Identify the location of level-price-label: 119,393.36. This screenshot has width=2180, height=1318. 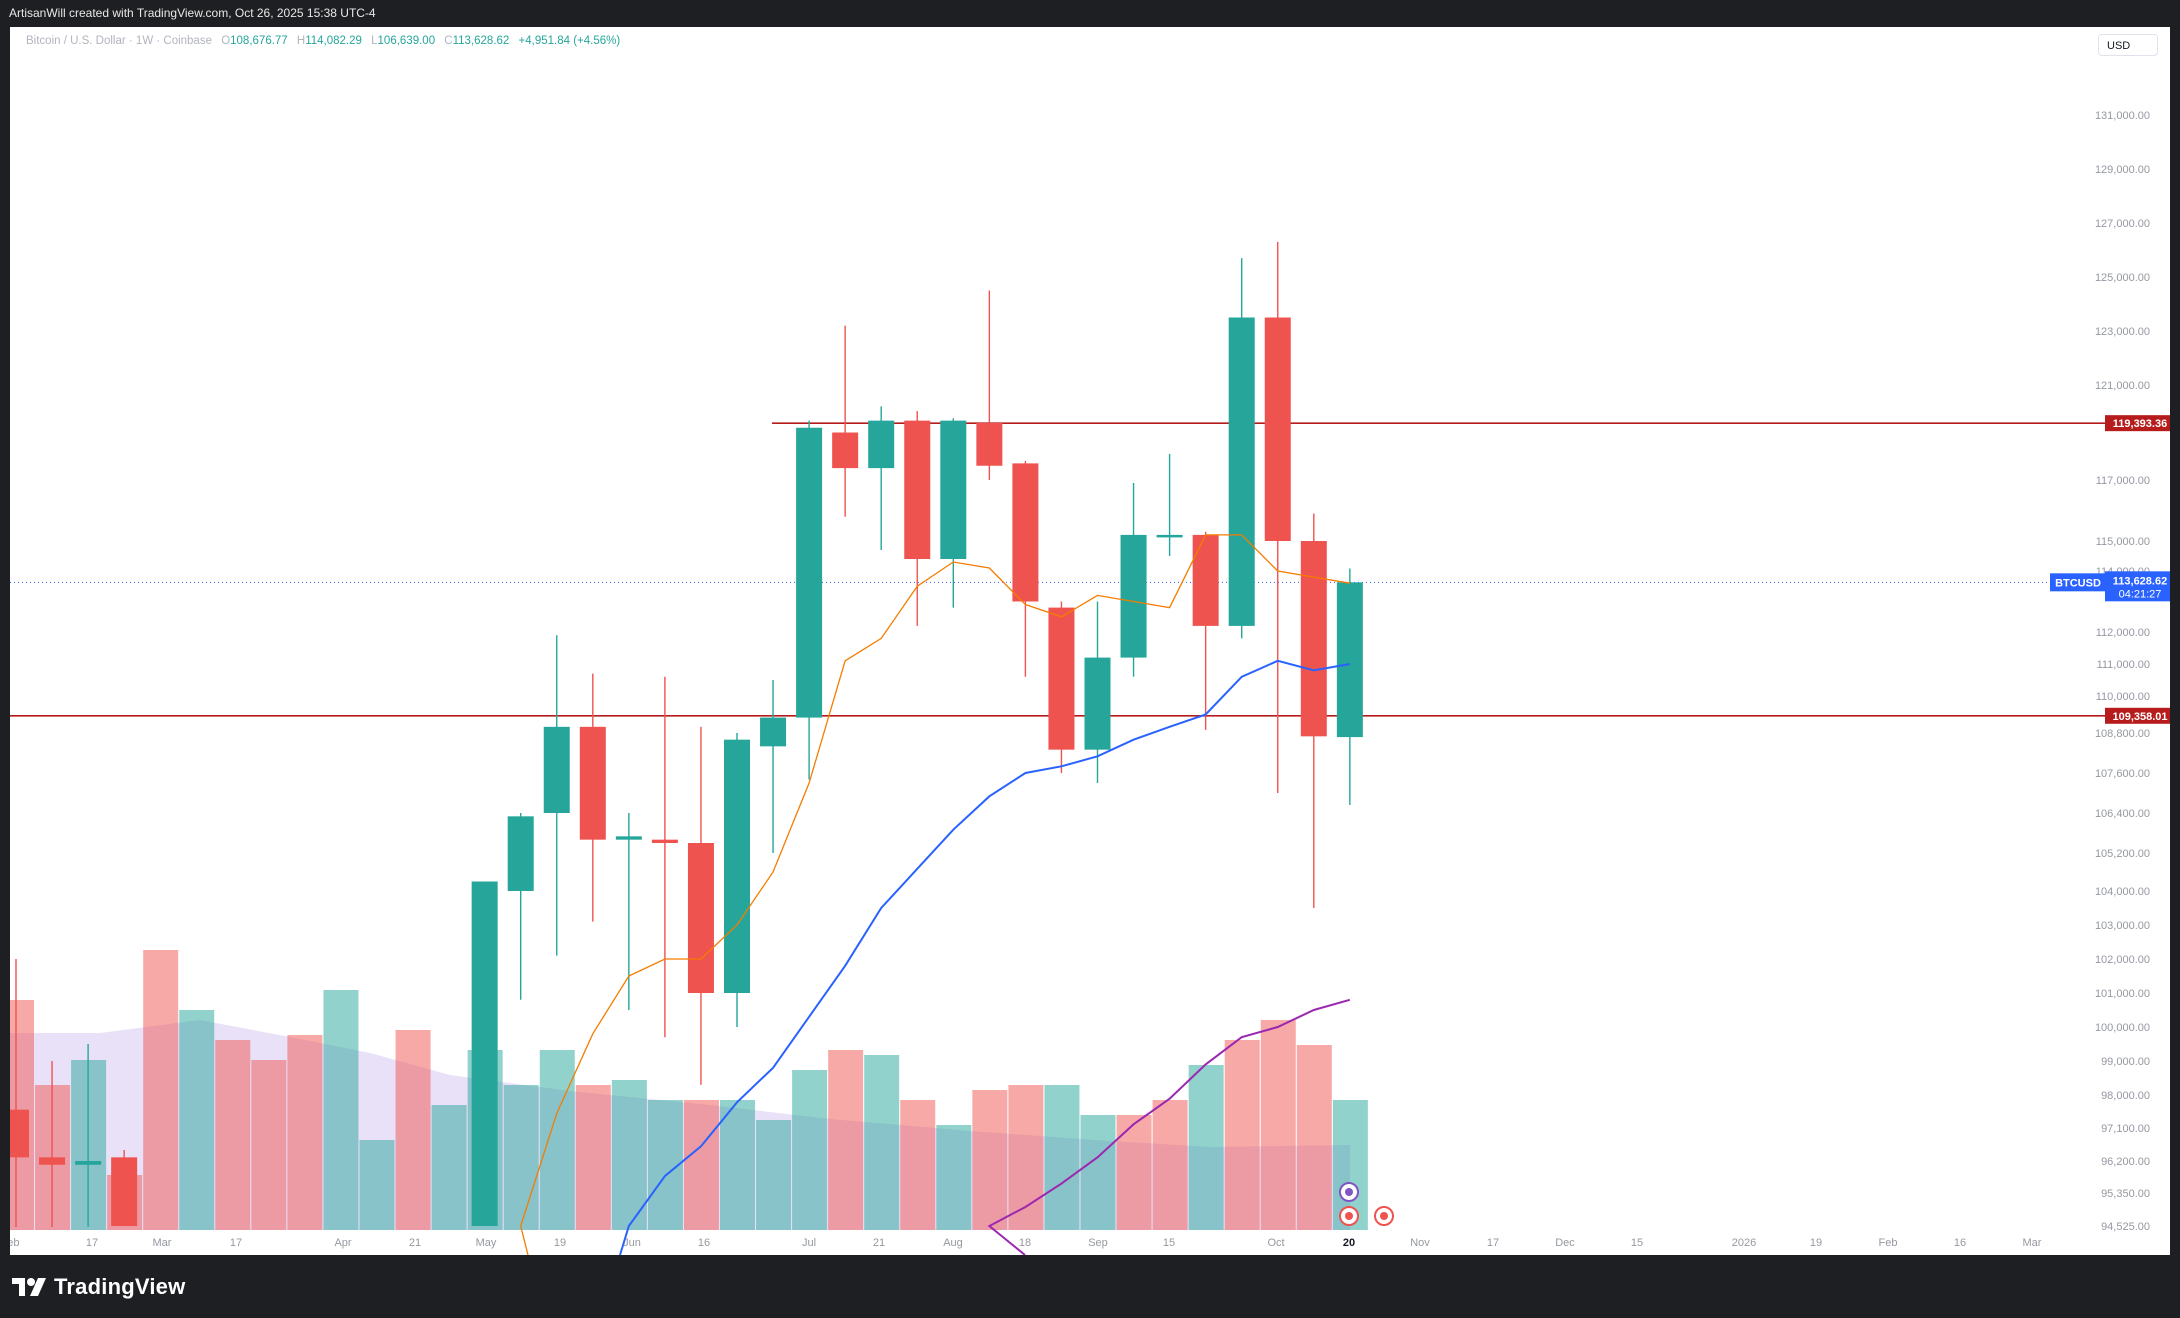
(2140, 424).